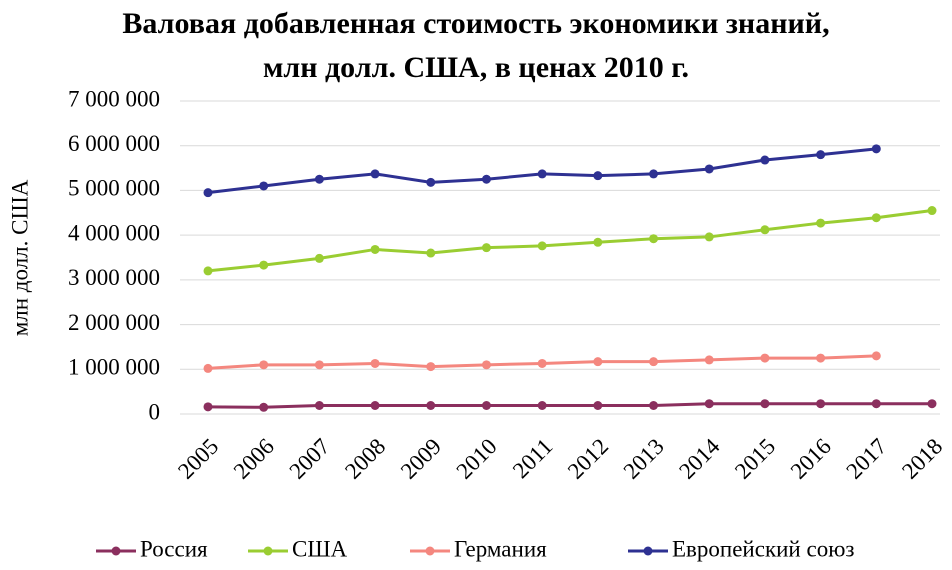 This screenshot has width=952, height=570. What do you see at coordinates (811, 459) in the screenshot?
I see `x-tick-label: 2016` at bounding box center [811, 459].